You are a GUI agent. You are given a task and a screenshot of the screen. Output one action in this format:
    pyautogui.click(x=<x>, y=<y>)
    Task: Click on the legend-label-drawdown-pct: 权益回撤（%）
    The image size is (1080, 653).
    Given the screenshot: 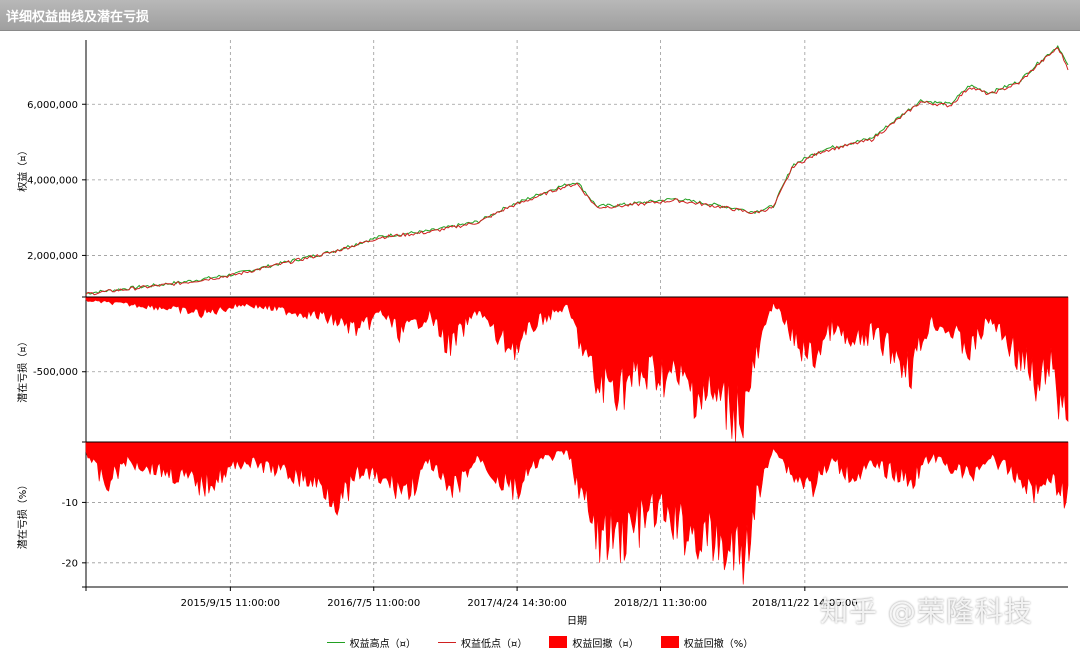 What is the action you would take?
    pyautogui.click(x=718, y=644)
    